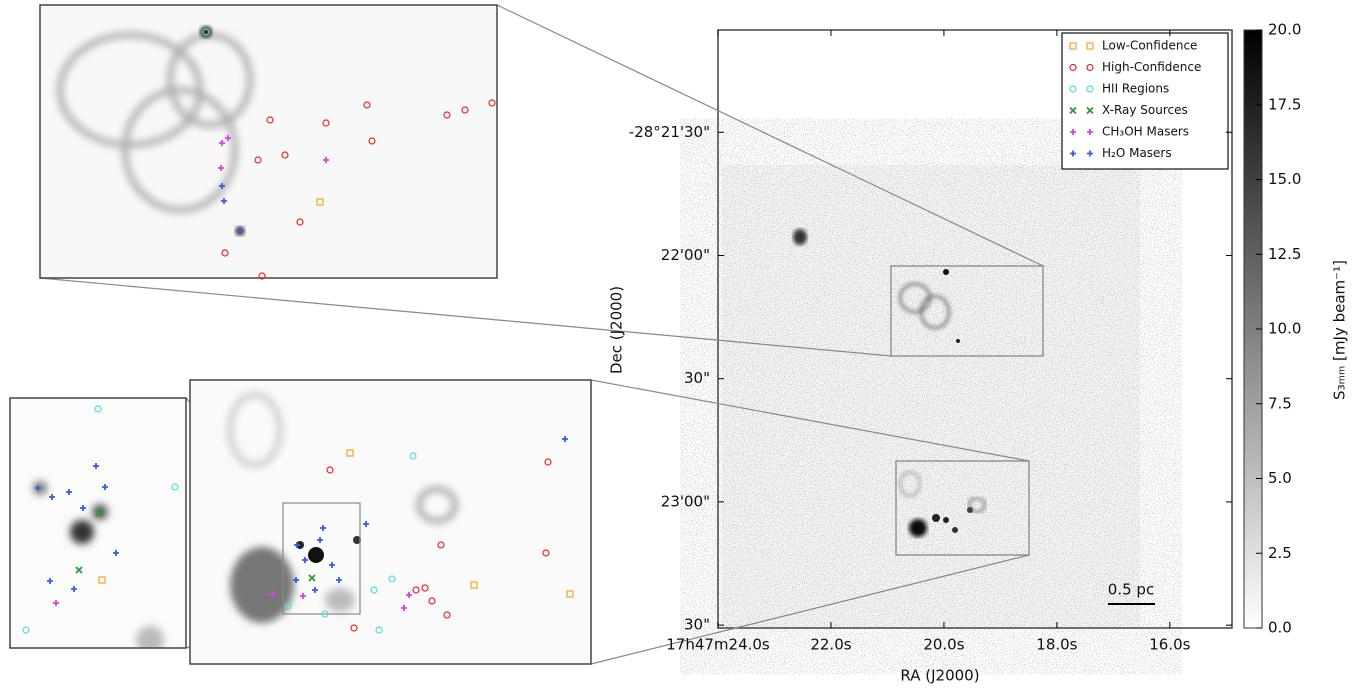 This screenshot has height=695, width=1369. I want to click on legend-label: H₂O Masers, so click(1137, 153).